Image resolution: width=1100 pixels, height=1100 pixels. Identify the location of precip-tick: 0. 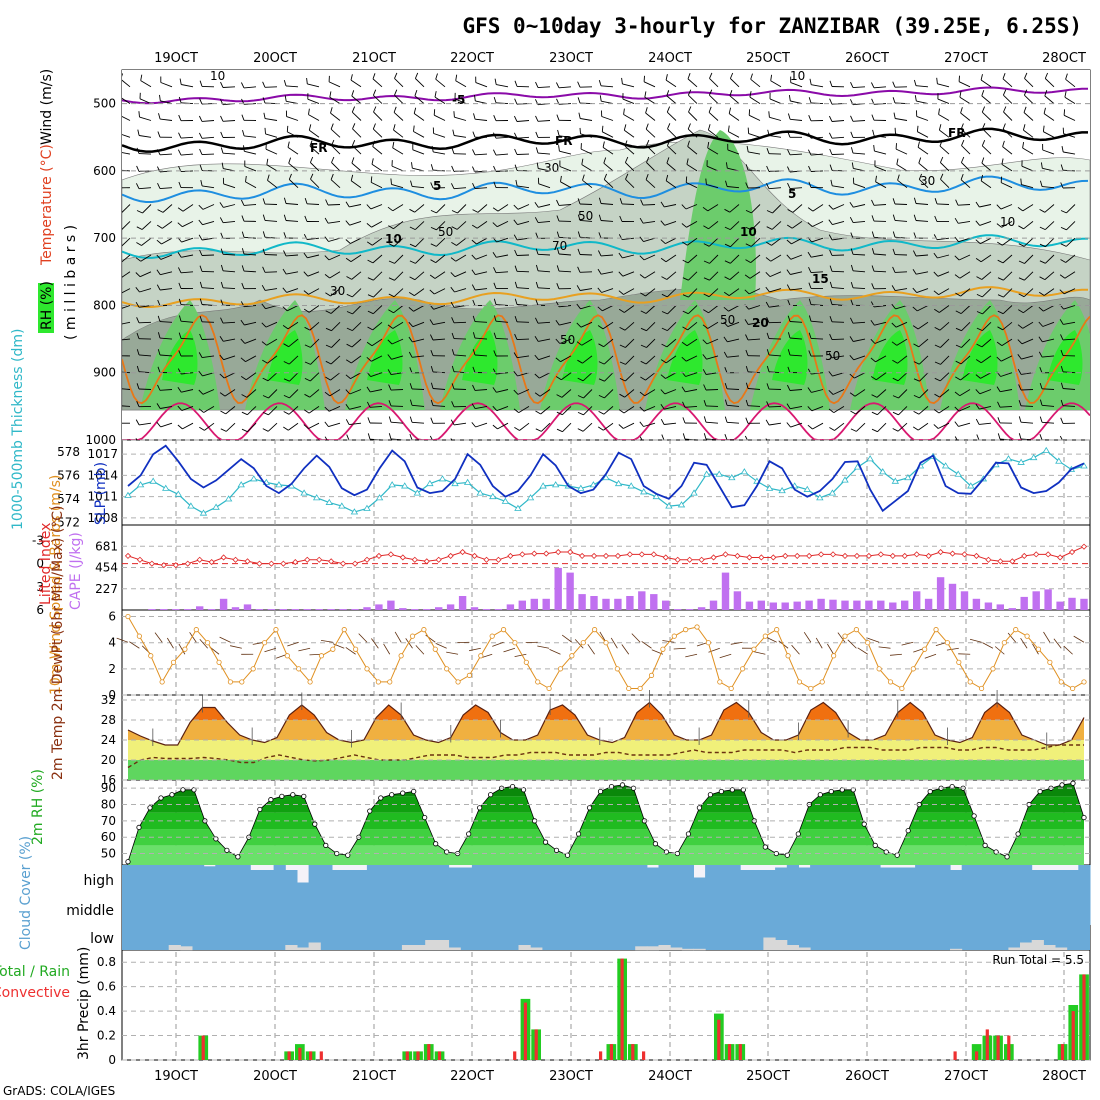
(112, 1060).